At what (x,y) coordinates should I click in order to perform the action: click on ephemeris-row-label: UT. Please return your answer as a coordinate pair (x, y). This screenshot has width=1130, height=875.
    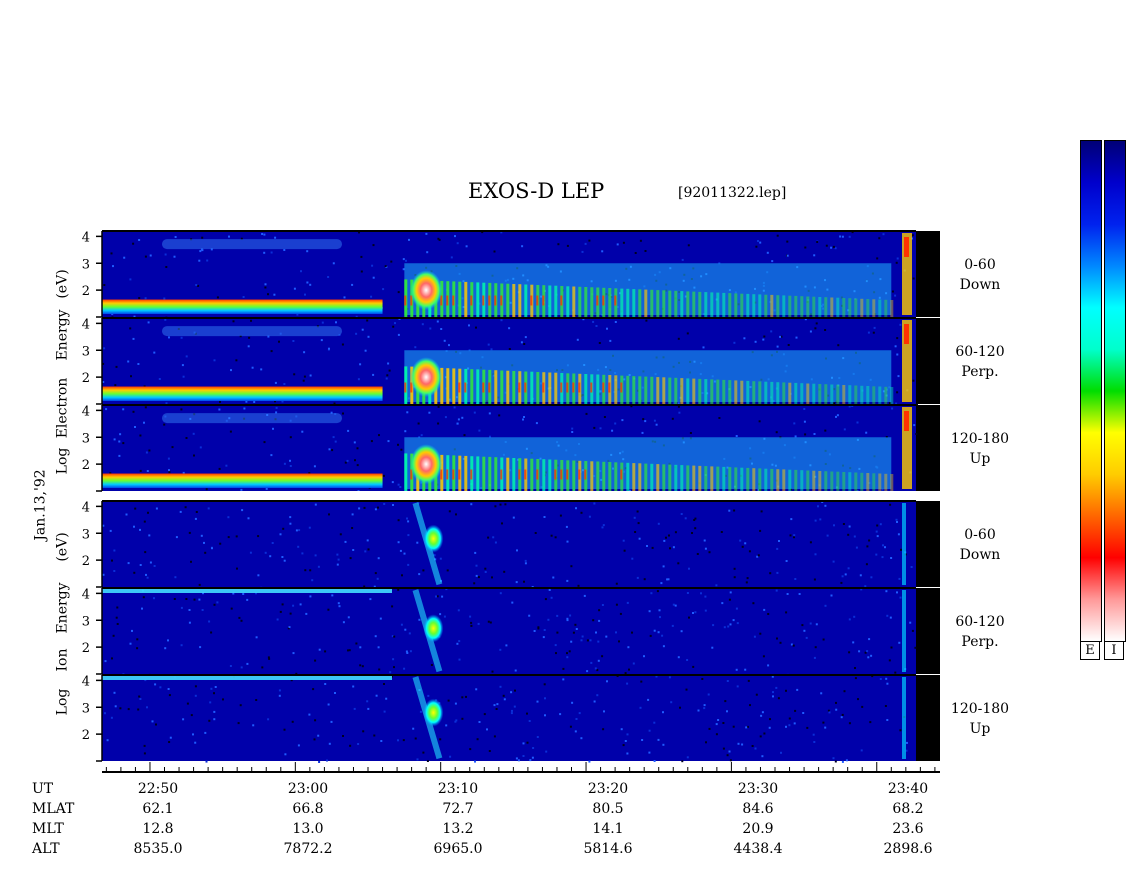
    Looking at the image, I should click on (43, 789).